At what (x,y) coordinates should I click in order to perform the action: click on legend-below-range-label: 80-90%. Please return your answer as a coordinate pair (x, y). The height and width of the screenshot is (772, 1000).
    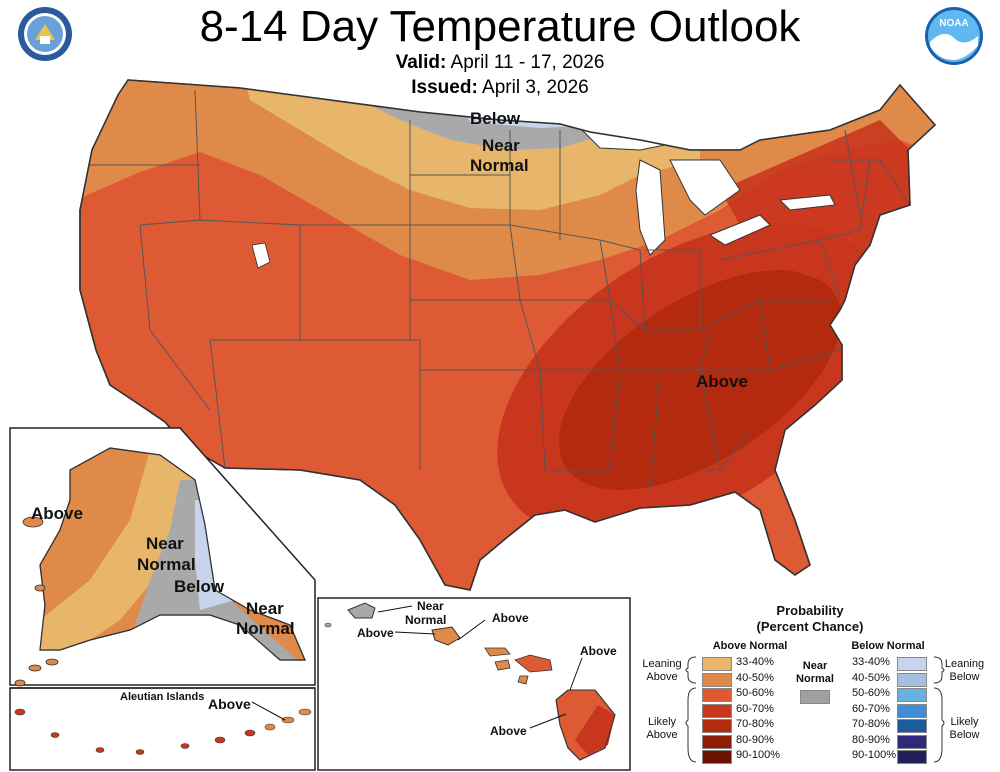
    Looking at the image, I should click on (871, 739).